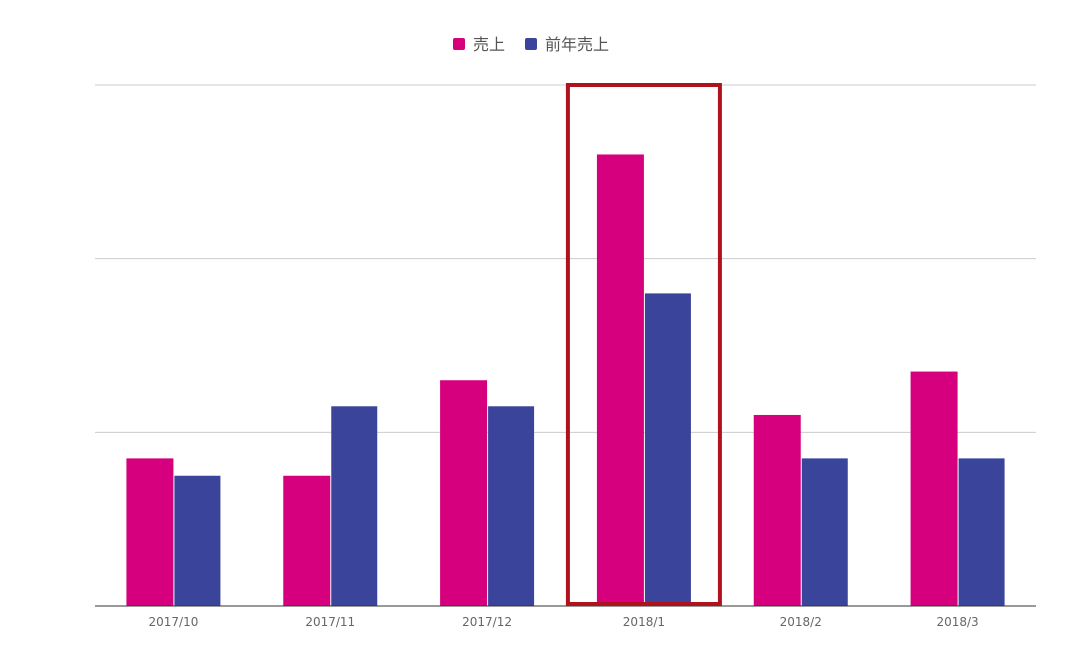 The image size is (1070, 665). I want to click on highlight-box, so click(643, 344).